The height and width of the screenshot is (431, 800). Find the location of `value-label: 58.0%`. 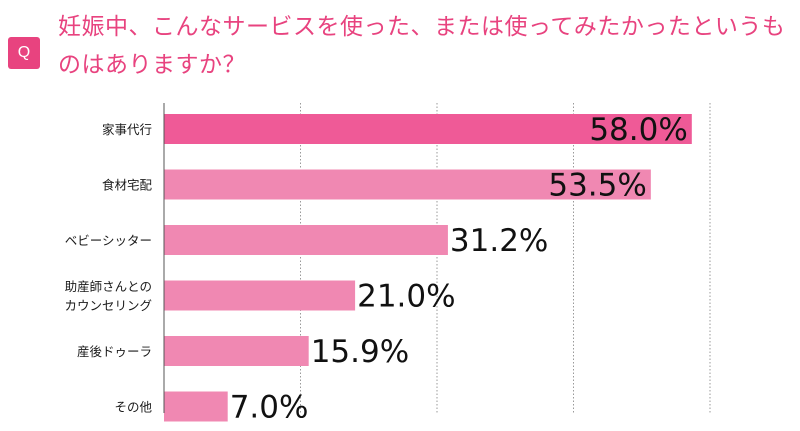

value-label: 58.0% is located at coordinates (638, 130).